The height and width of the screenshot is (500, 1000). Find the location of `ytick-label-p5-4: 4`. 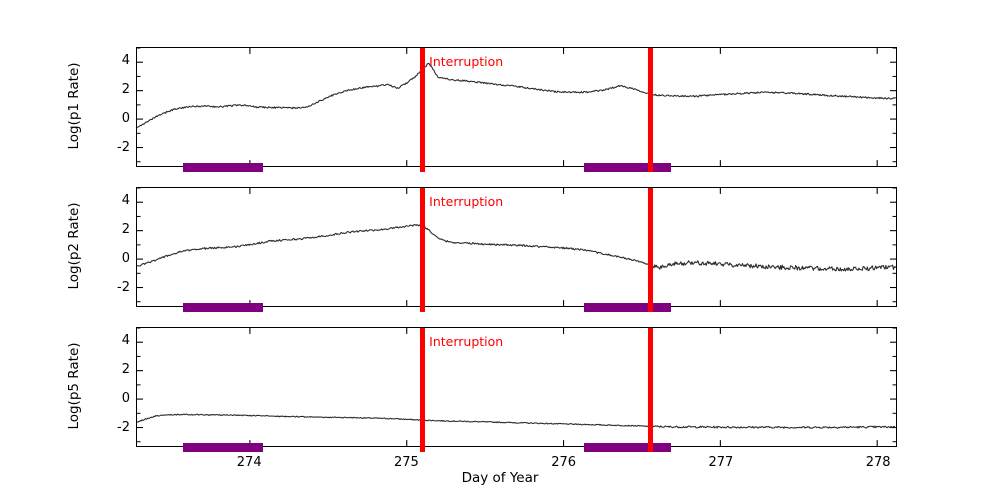

ytick-label-p5-4: 4 is located at coordinates (125, 341).